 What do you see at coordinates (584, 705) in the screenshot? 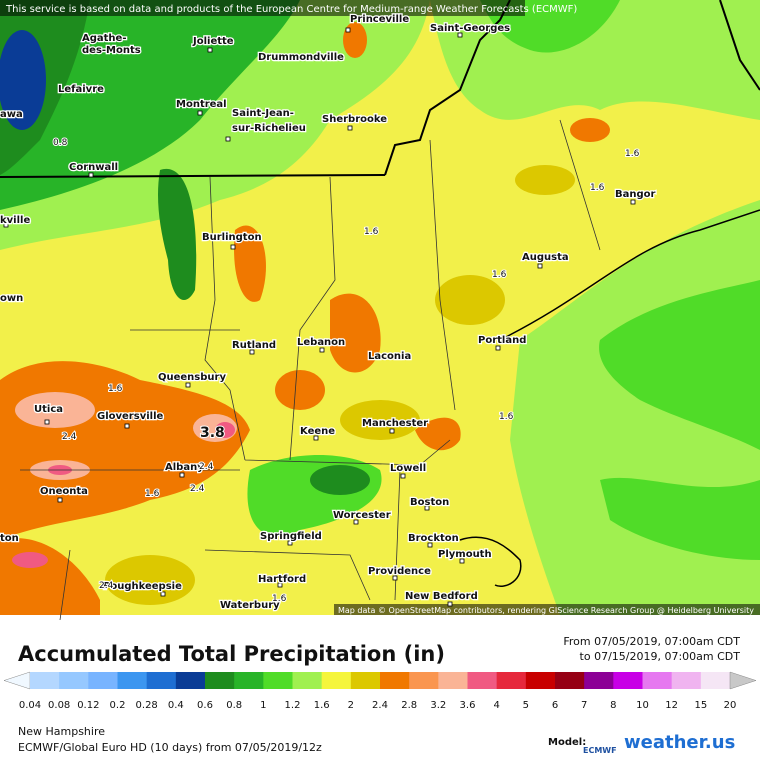
I see `legend-label: 7` at bounding box center [584, 705].